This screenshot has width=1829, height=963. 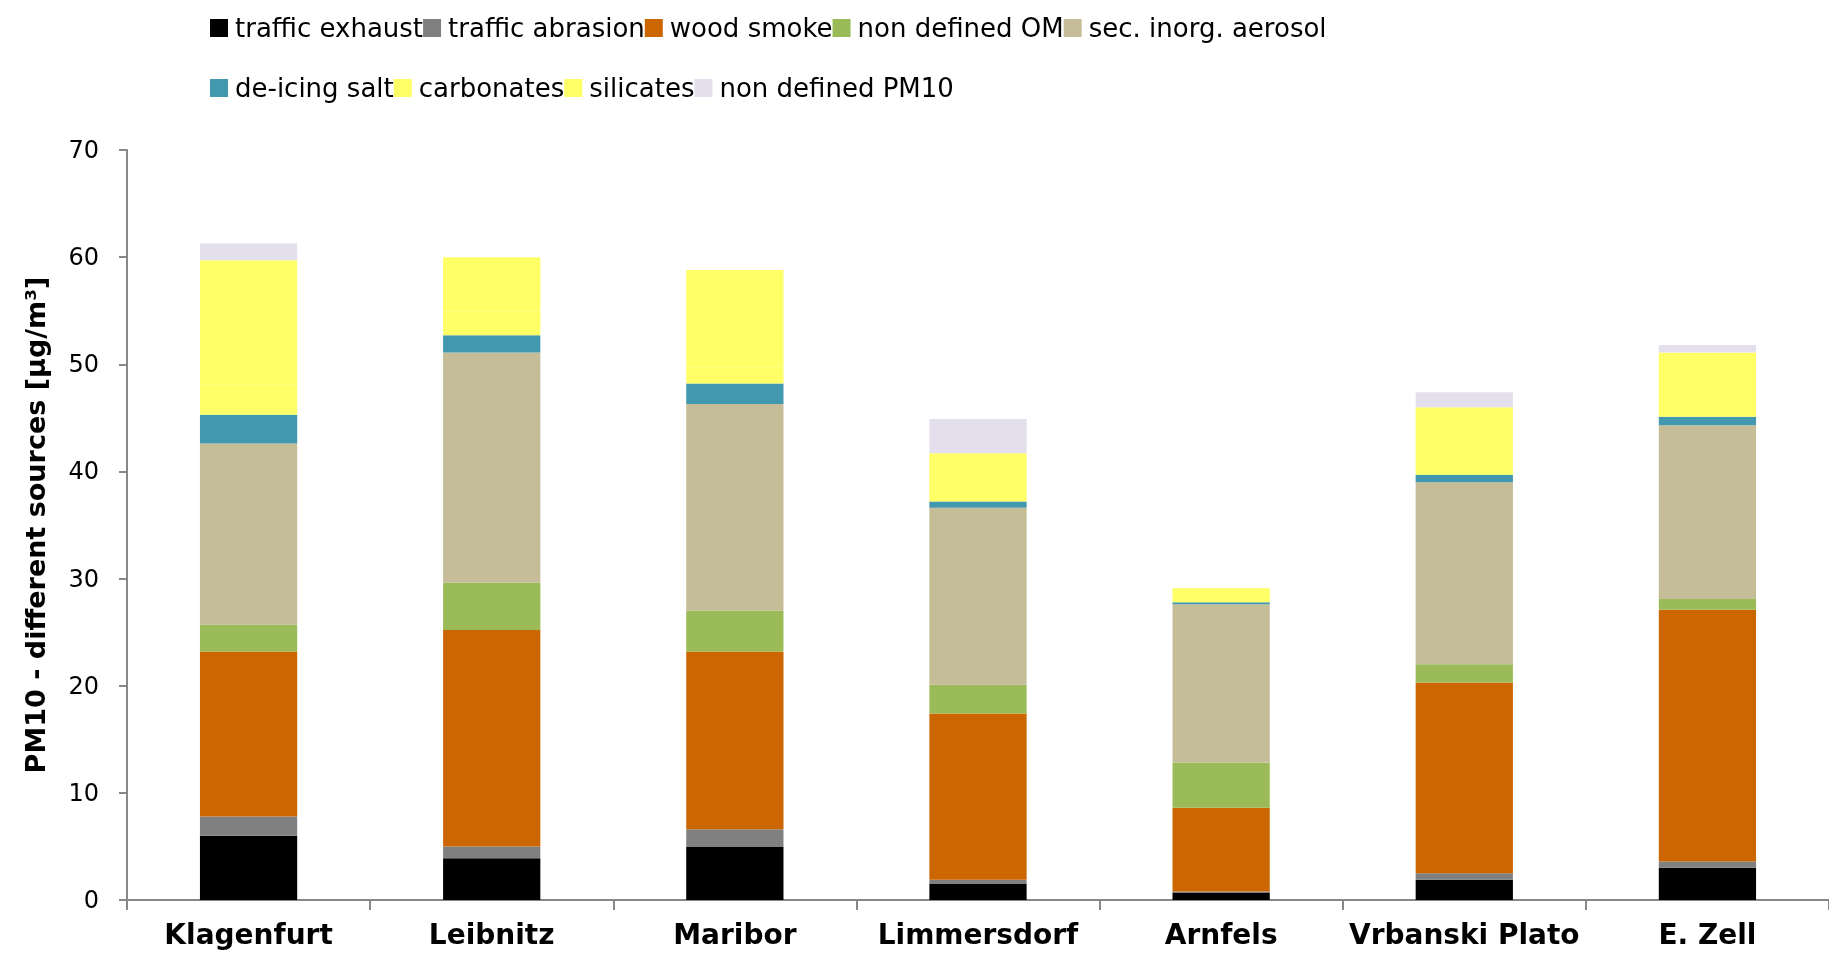 I want to click on legend-label: traffic exhaust, so click(x=329, y=28).